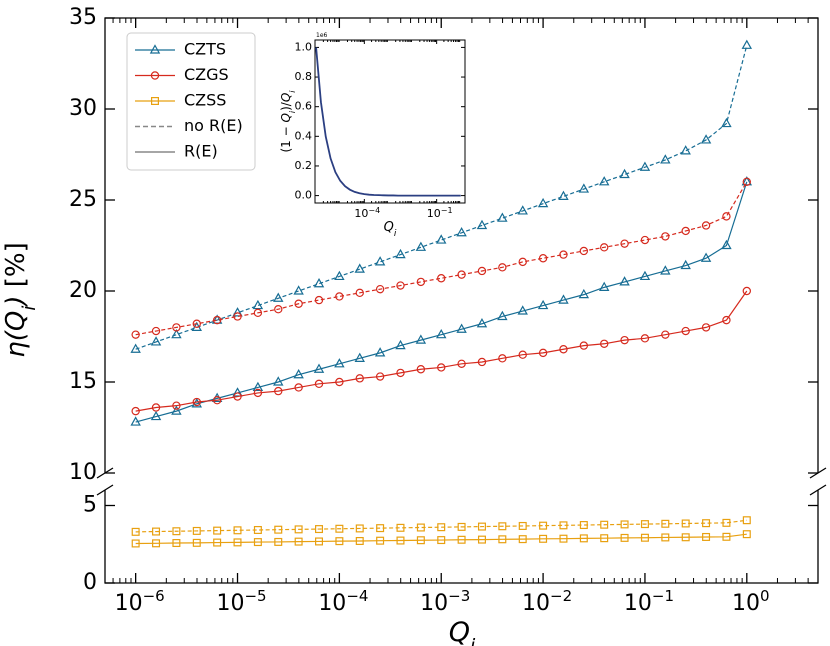 The width and height of the screenshot is (830, 646). What do you see at coordinates (561, 596) in the screenshot?
I see `tick-exp: −2` at bounding box center [561, 596].